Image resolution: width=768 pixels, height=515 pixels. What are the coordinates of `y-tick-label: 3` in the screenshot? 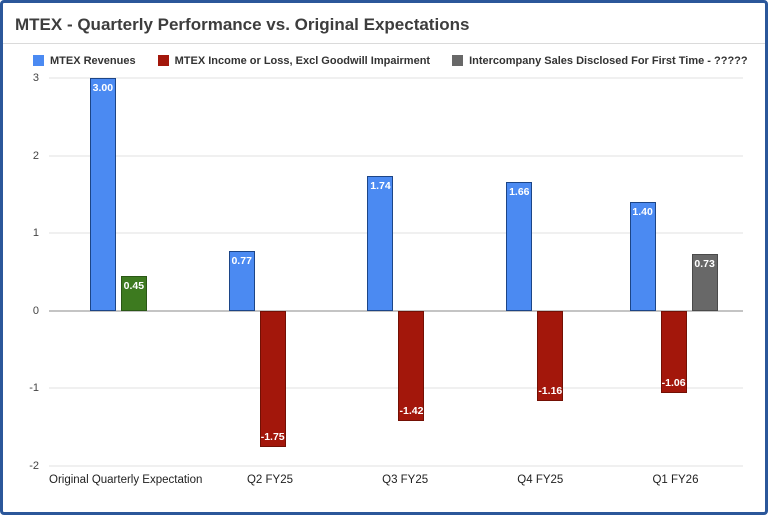 It's located at (35, 78).